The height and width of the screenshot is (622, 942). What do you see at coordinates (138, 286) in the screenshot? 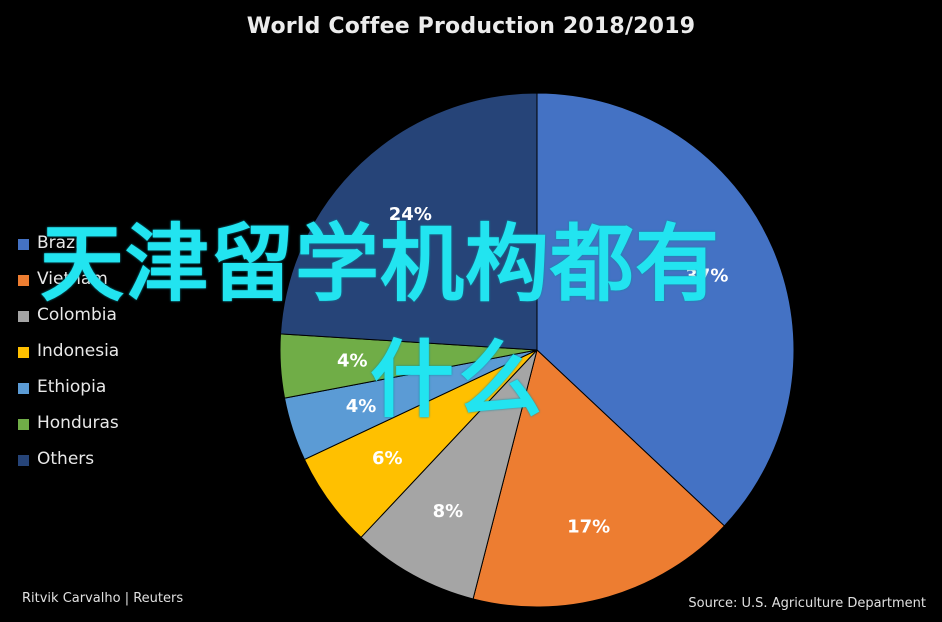
I see `legend-item-vietnam: Vietnam` at bounding box center [138, 286].